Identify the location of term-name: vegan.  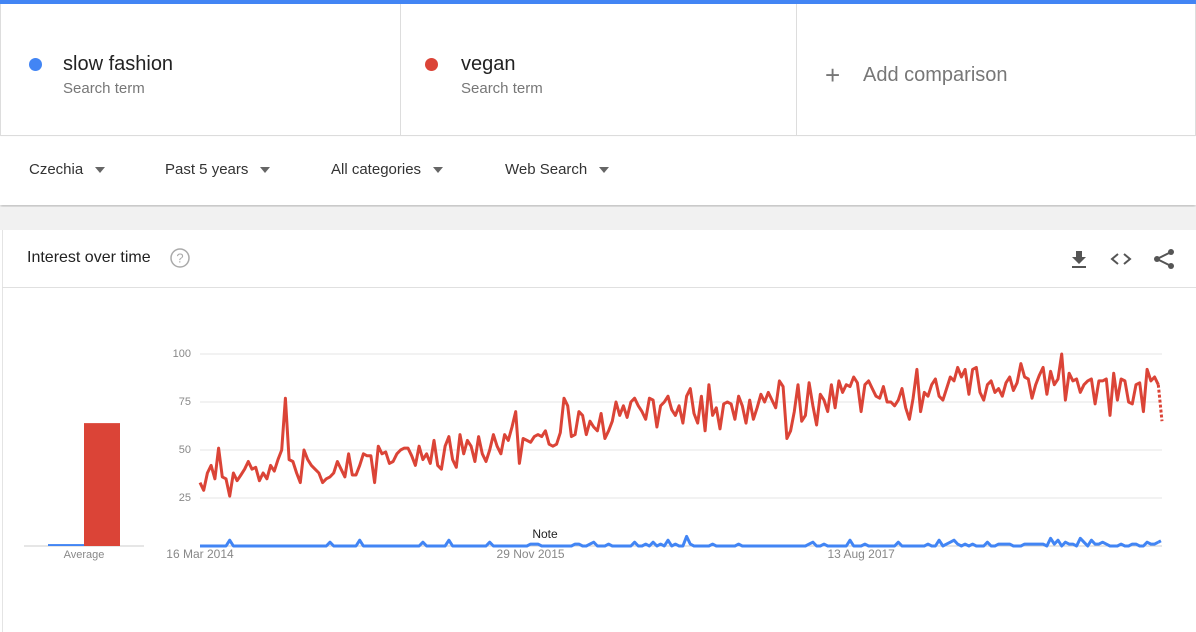
(488, 64).